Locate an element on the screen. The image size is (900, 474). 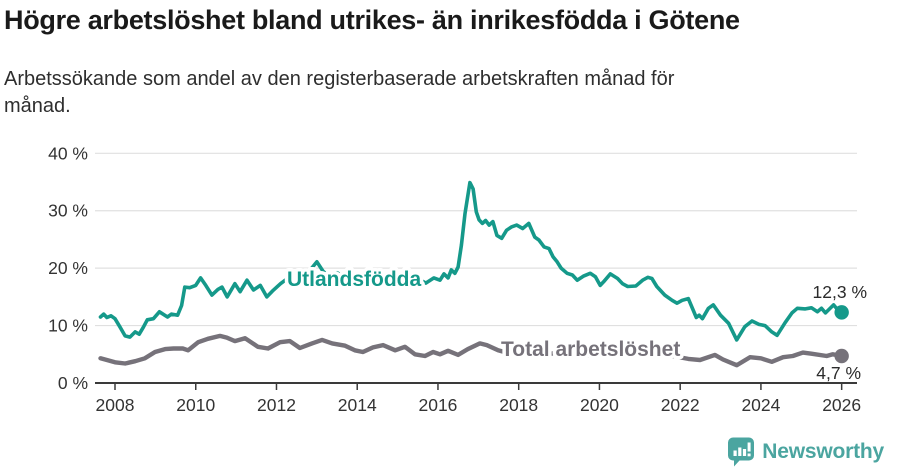
x-tick-label: 2020 is located at coordinates (599, 405).